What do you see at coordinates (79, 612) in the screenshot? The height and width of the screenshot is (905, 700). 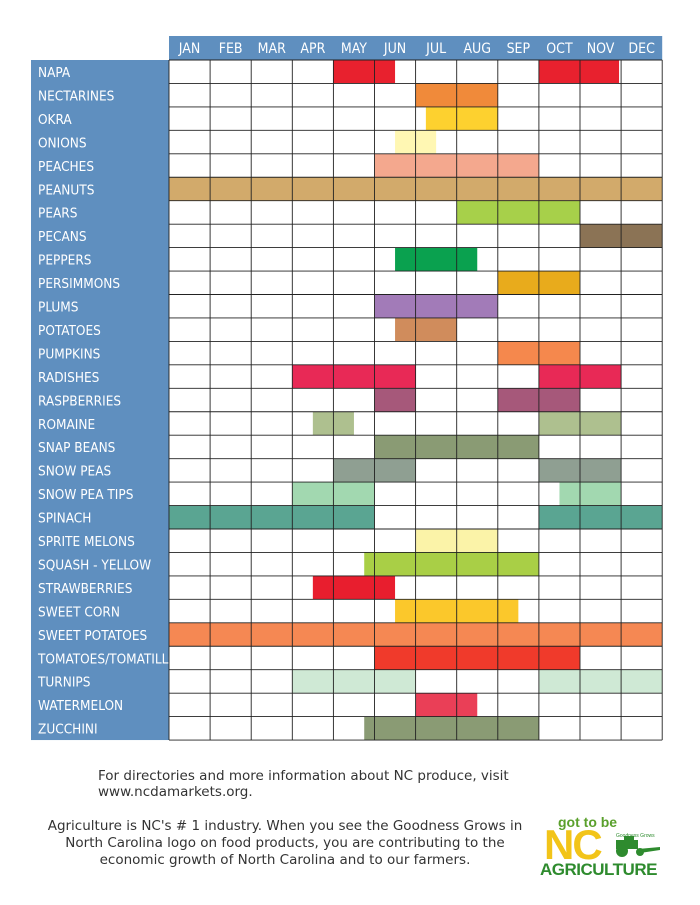 I see `crop-label: SWEET CORN` at bounding box center [79, 612].